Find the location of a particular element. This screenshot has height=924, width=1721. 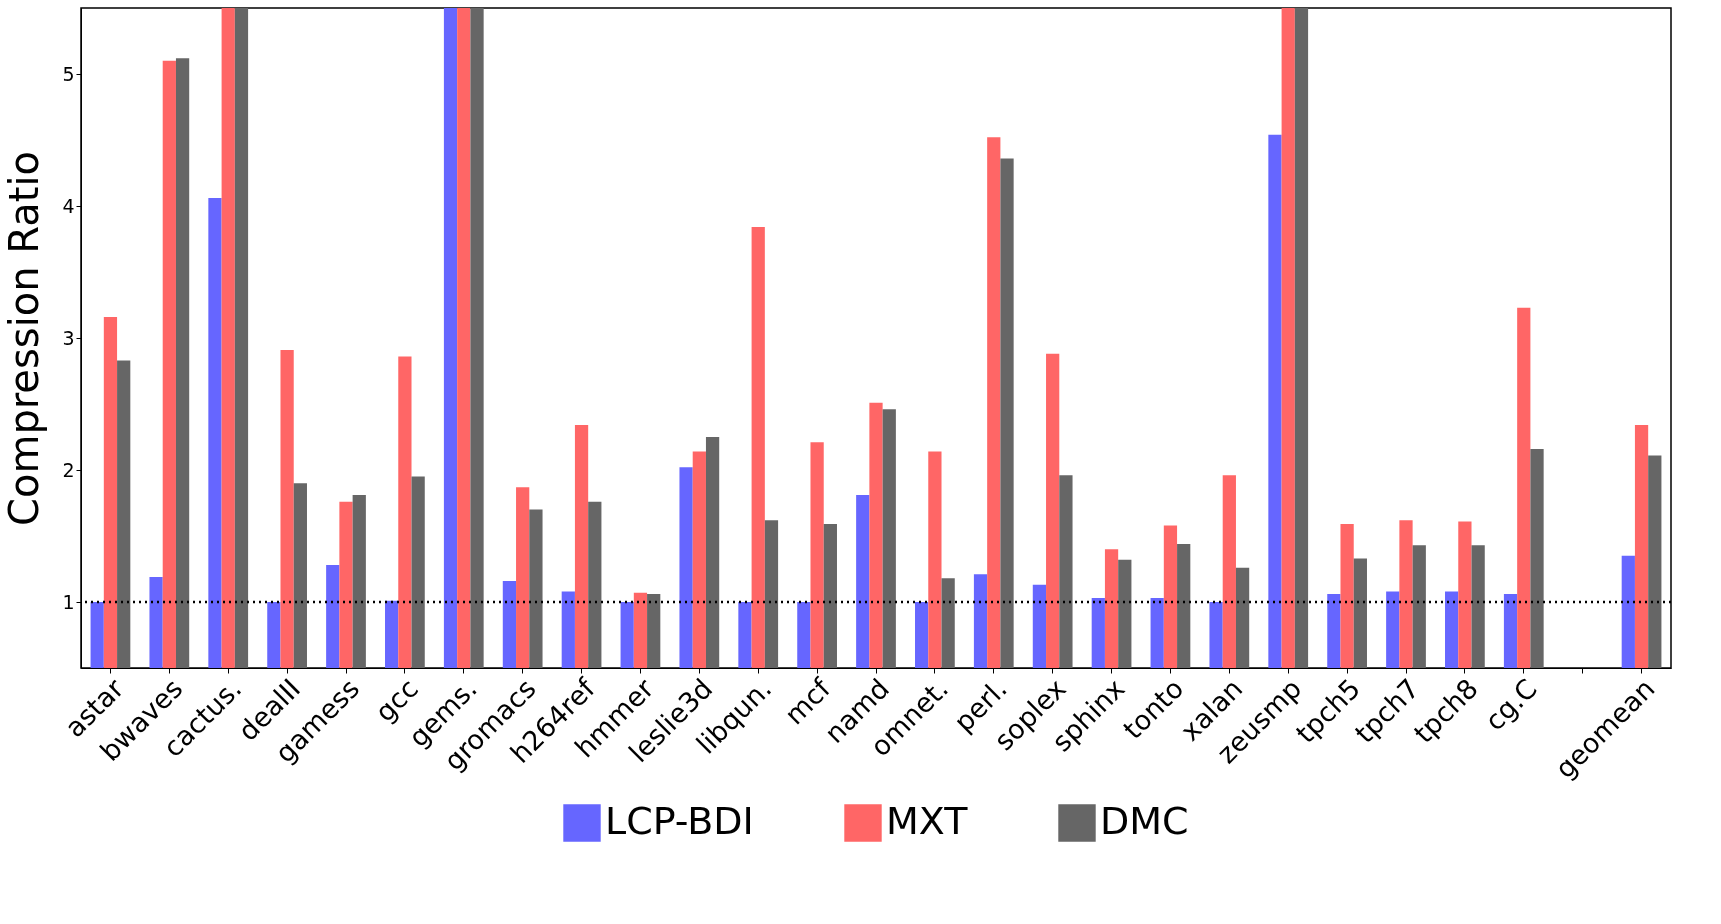

legend-label: MXT is located at coordinates (927, 821).